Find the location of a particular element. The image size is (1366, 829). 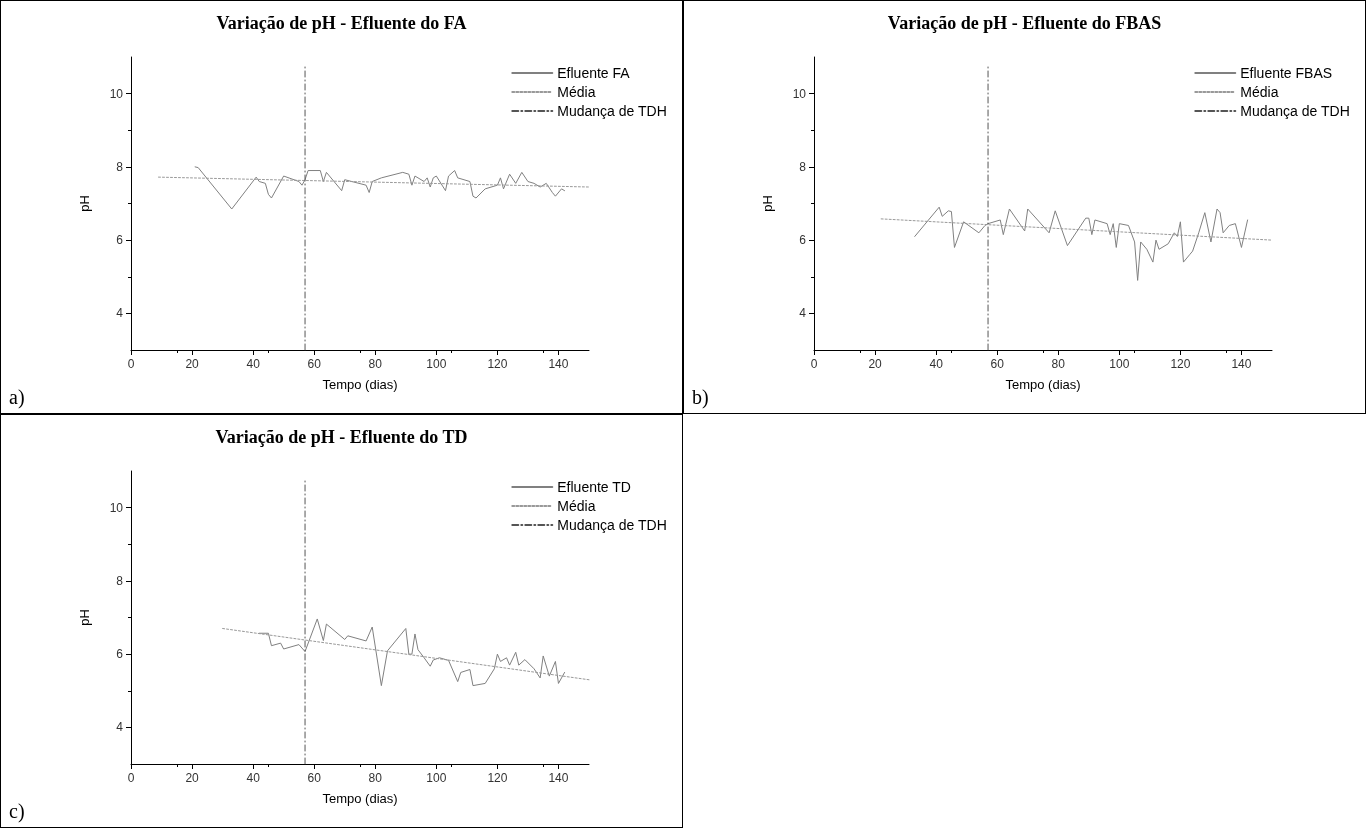

legend-label: Efluente FBAS is located at coordinates (1286, 73).